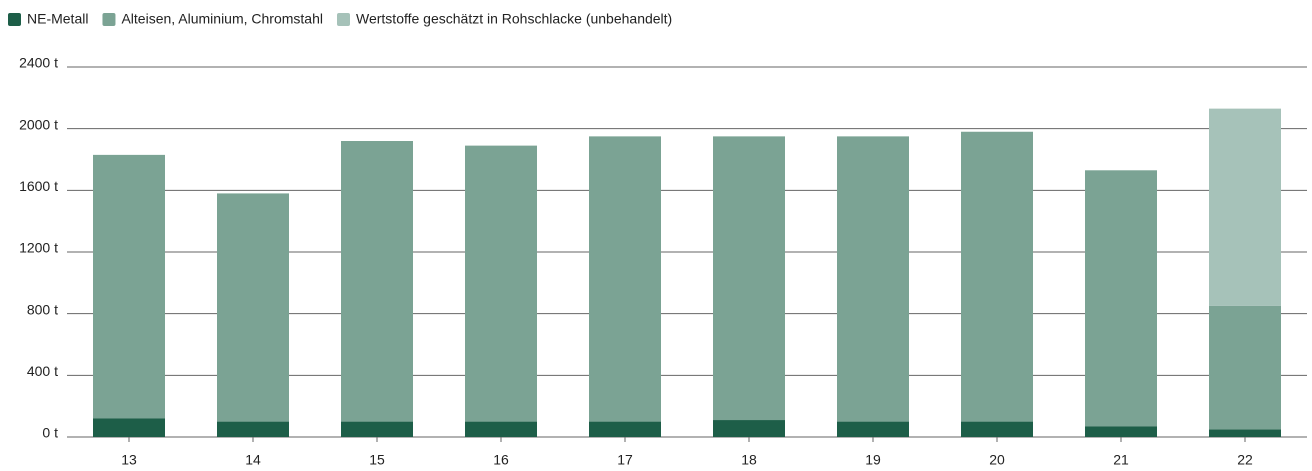 The image size is (1312, 471). What do you see at coordinates (1121, 460) in the screenshot?
I see `x-tick-label: 21` at bounding box center [1121, 460].